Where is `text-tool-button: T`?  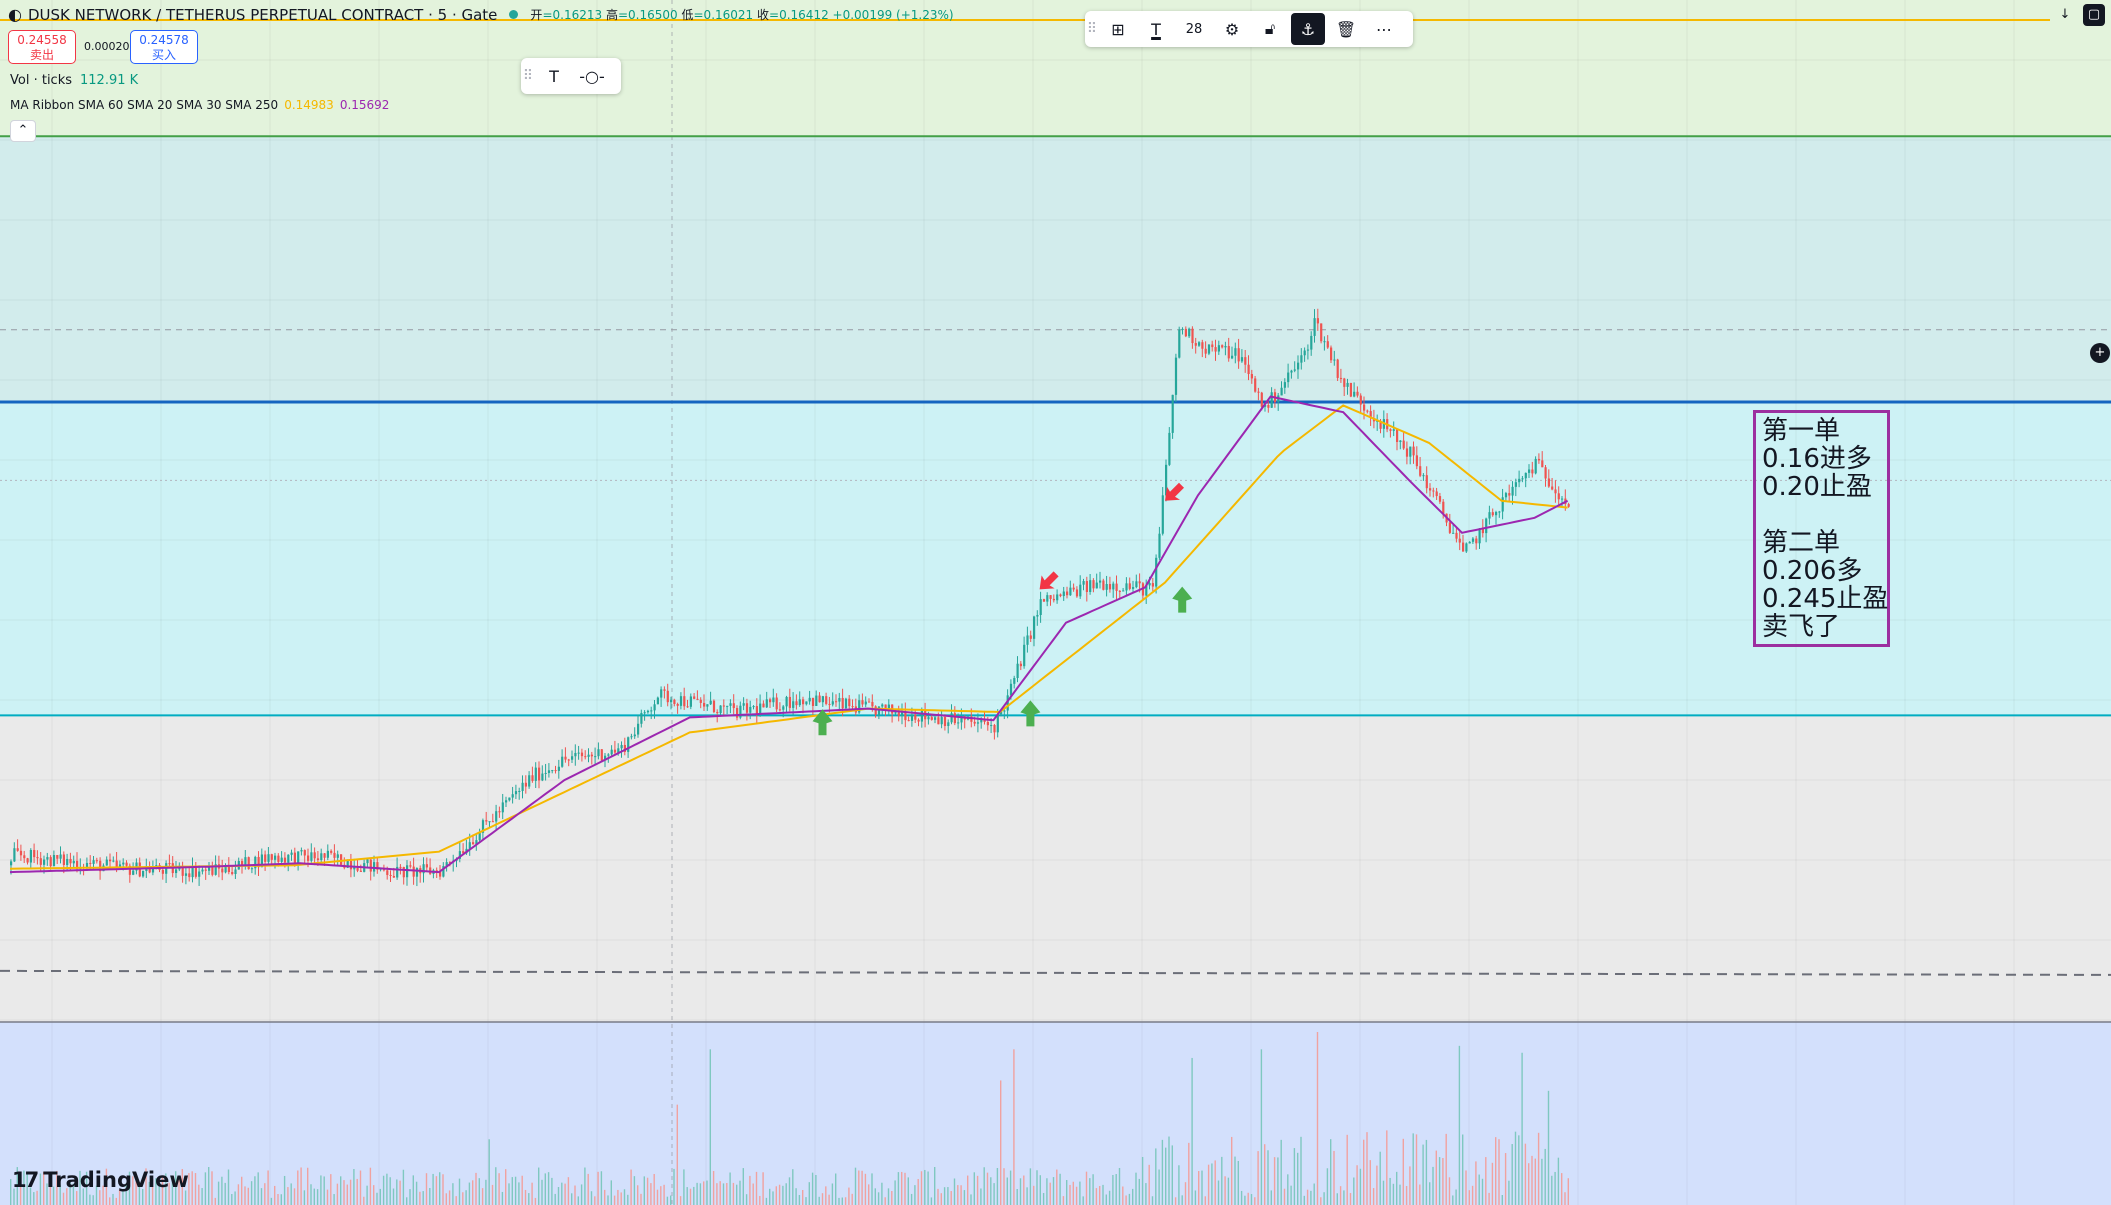 text-tool-button: T is located at coordinates (554, 76).